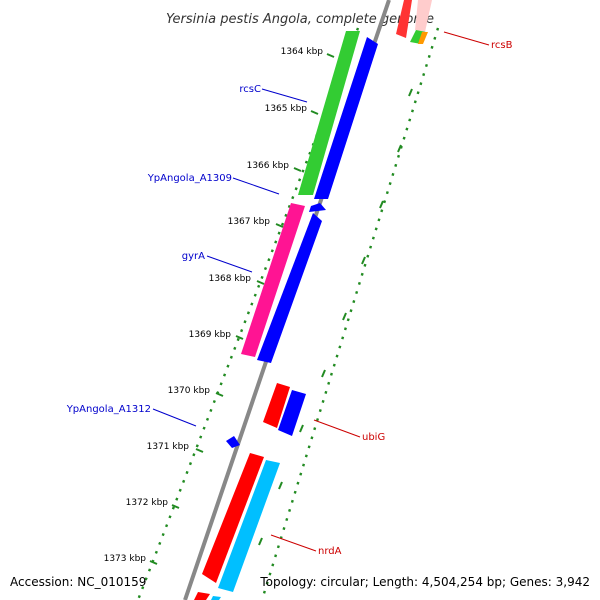  I want to click on gene-label-gyrA: gyrA, so click(193, 256).